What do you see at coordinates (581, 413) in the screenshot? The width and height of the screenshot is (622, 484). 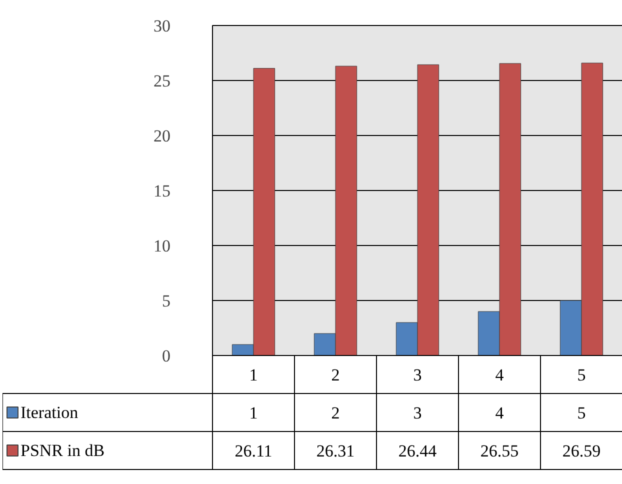 I see `data-label: 5` at bounding box center [581, 413].